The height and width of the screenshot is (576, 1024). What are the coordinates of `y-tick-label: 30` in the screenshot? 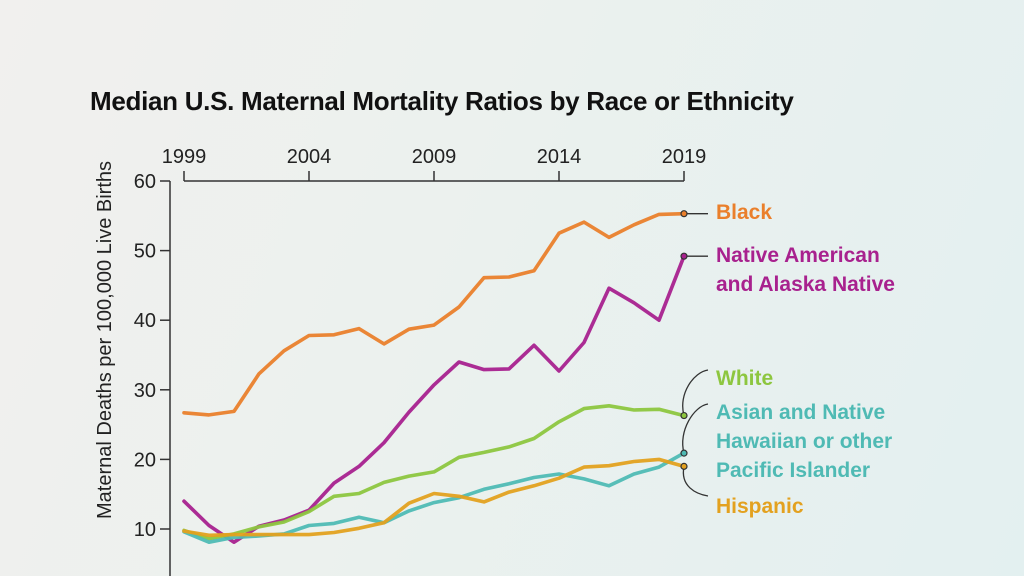 It's located at (145, 391).